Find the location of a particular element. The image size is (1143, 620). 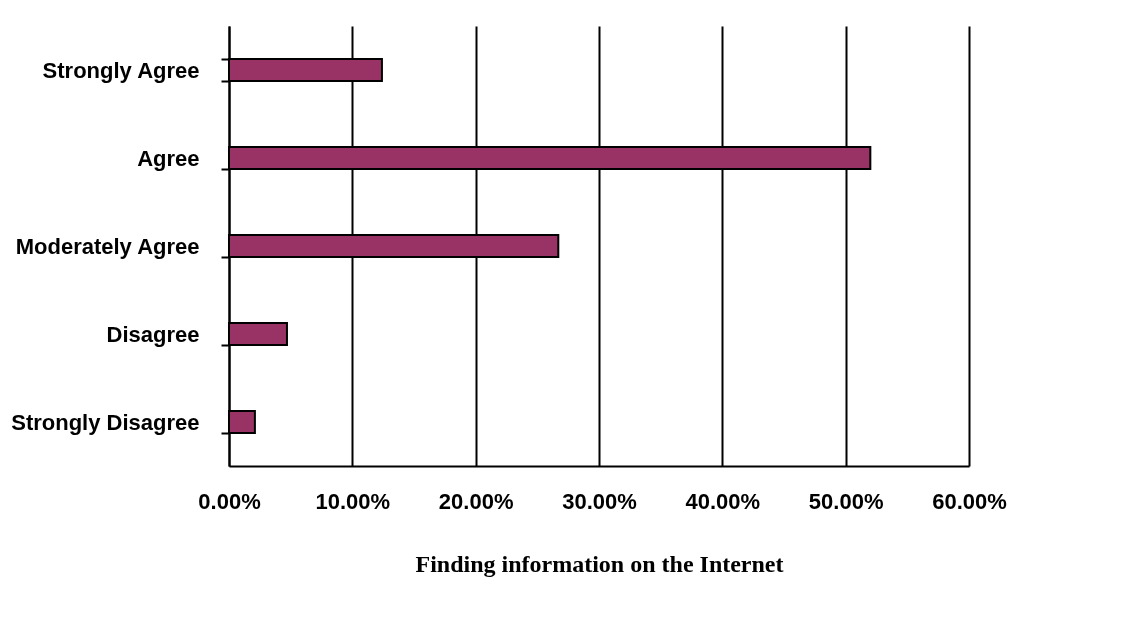

y-tick-label: Strongly Agree is located at coordinates (121, 70).